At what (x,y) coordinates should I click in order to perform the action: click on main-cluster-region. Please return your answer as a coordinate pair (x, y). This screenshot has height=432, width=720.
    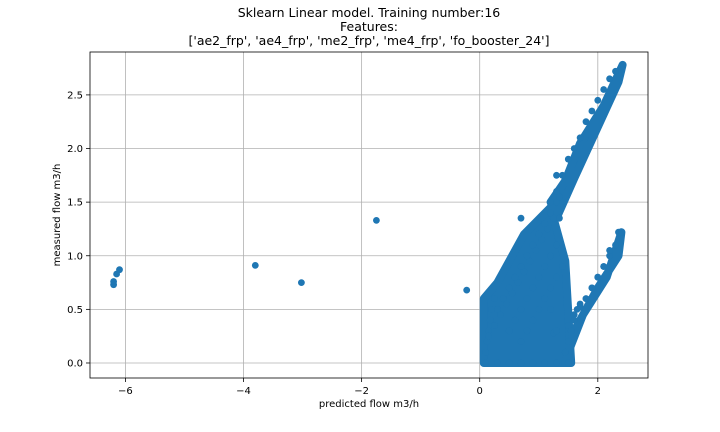
    Looking at the image, I should click on (527, 285).